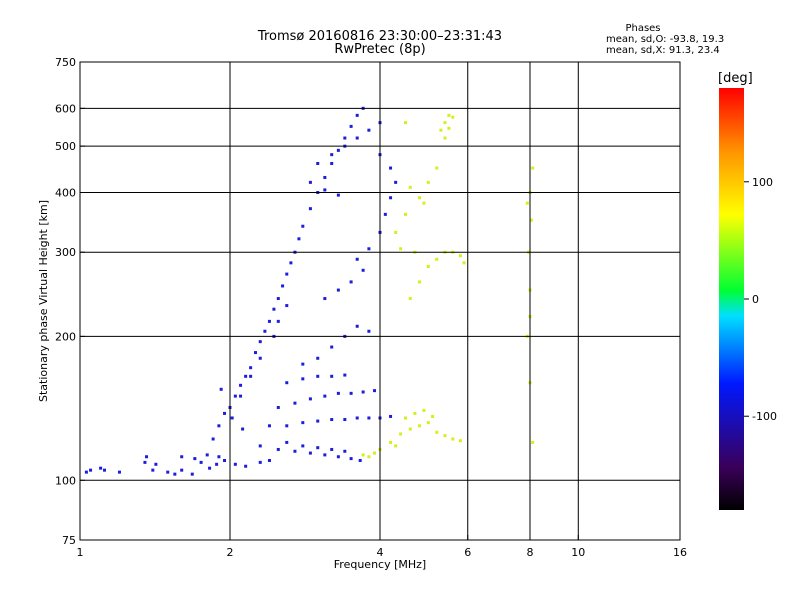 Image resolution: width=800 pixels, height=604 pixels. Describe the element at coordinates (530, 552) in the screenshot. I see `x-tick-label: 8` at that location.